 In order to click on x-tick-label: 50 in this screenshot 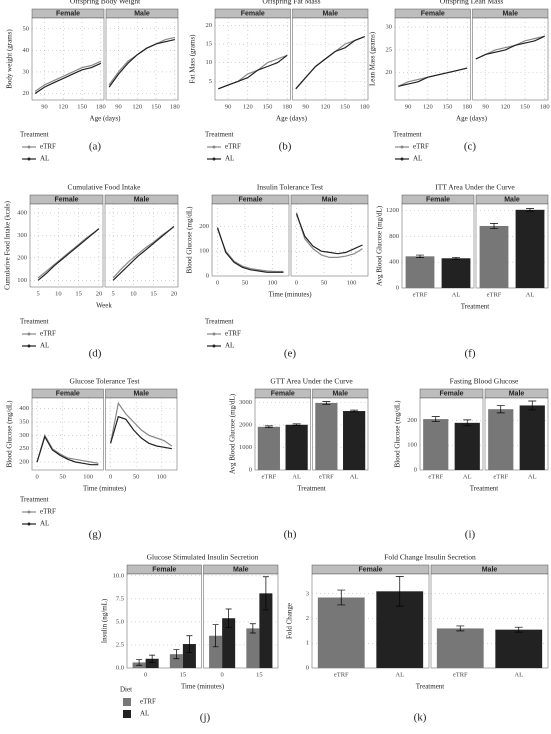, I will do `click(245, 282)`.